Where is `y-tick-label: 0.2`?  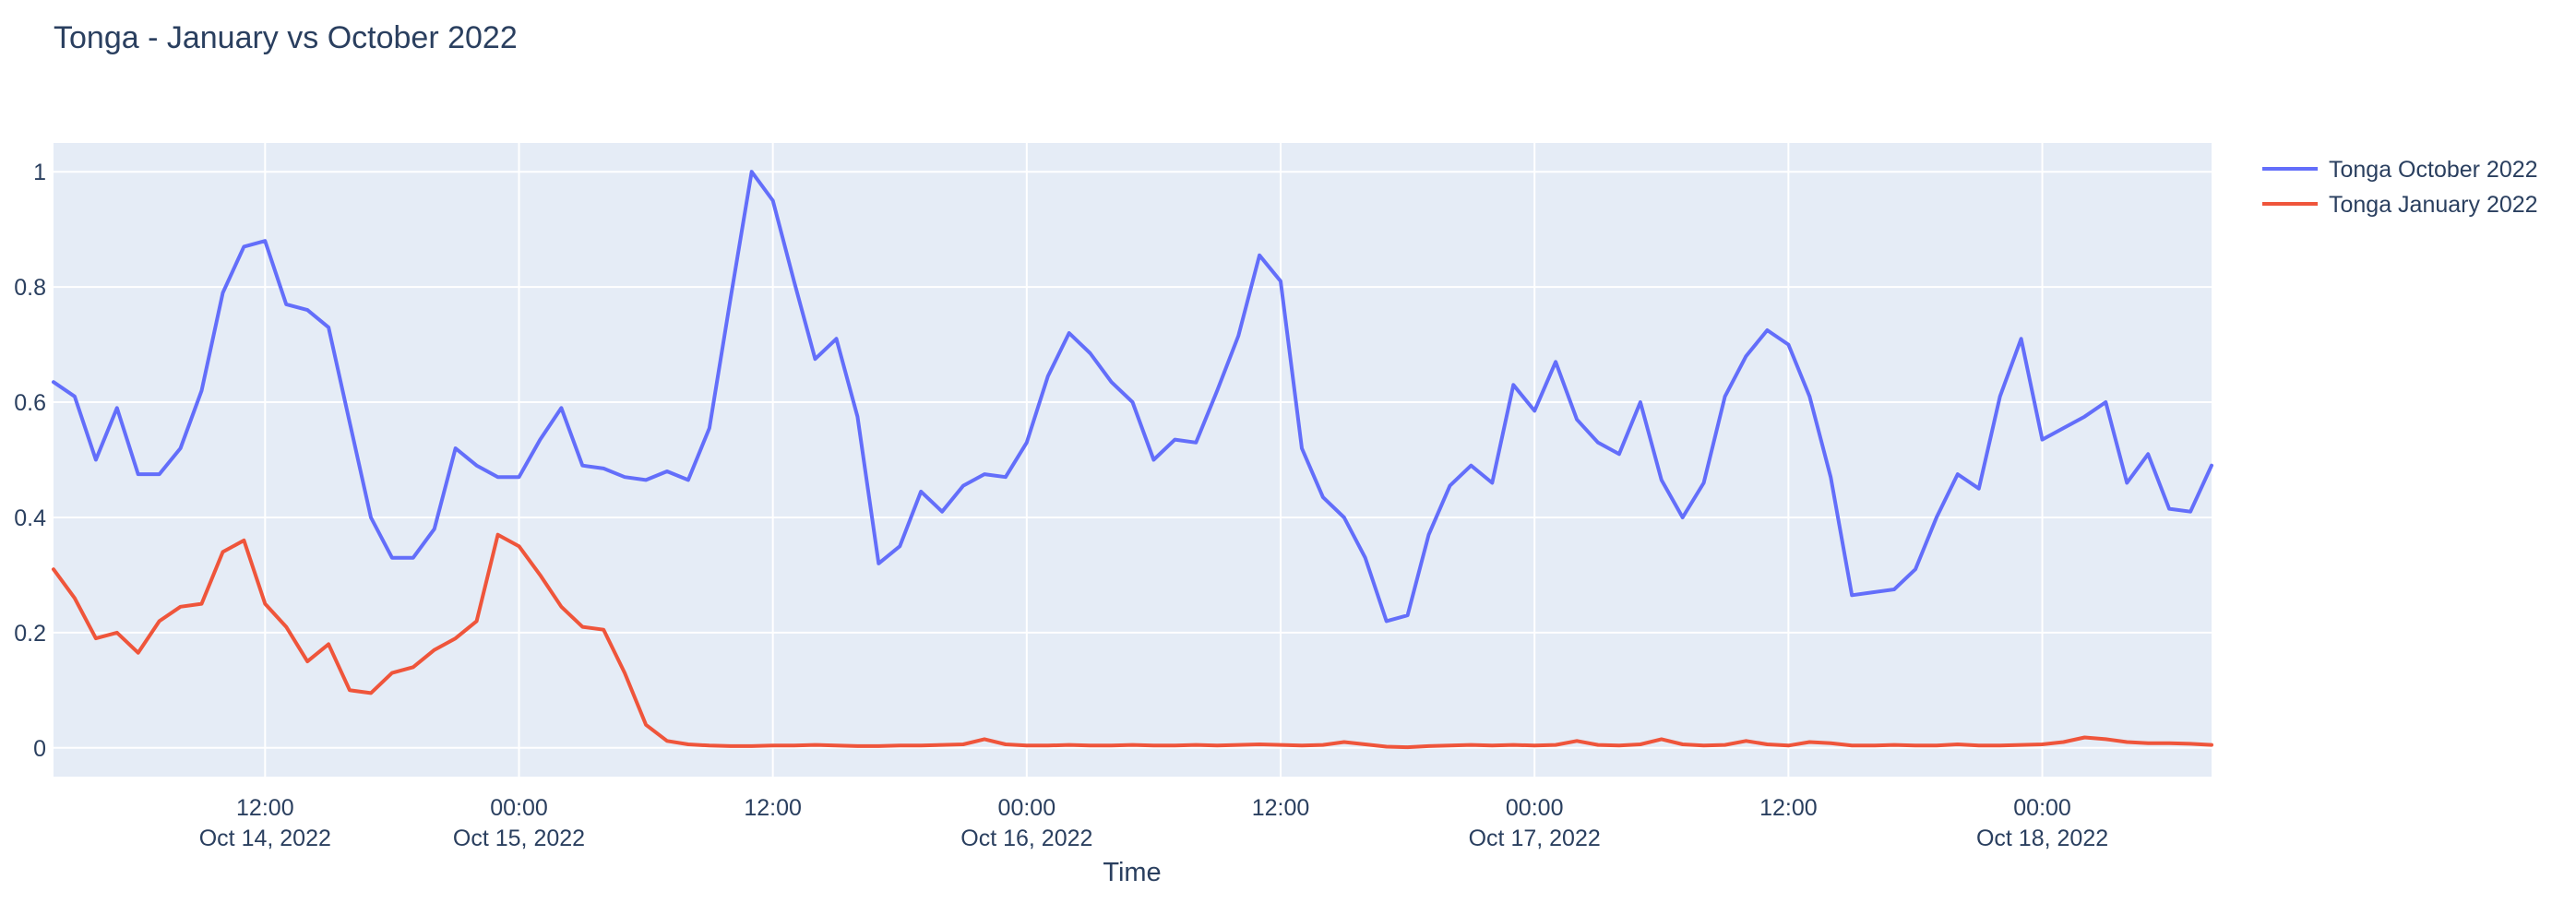 y-tick-label: 0.2 is located at coordinates (30, 634).